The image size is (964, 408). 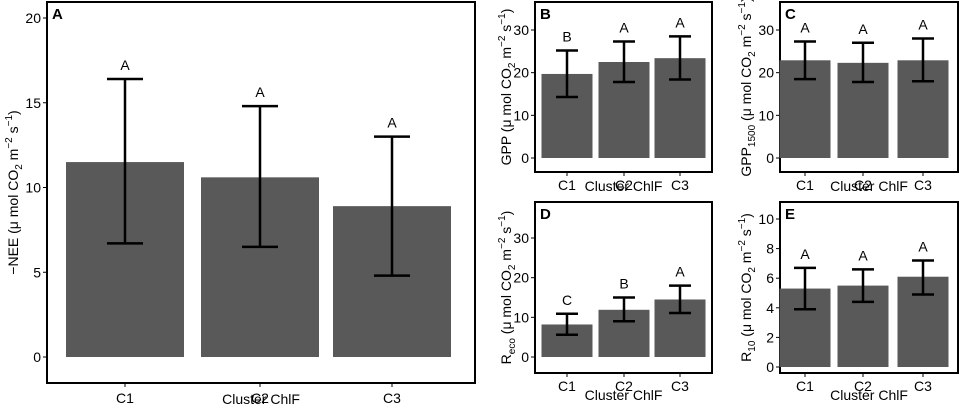 What do you see at coordinates (525, 357) in the screenshot?
I see `panel-d-ytick-label: 0` at bounding box center [525, 357].